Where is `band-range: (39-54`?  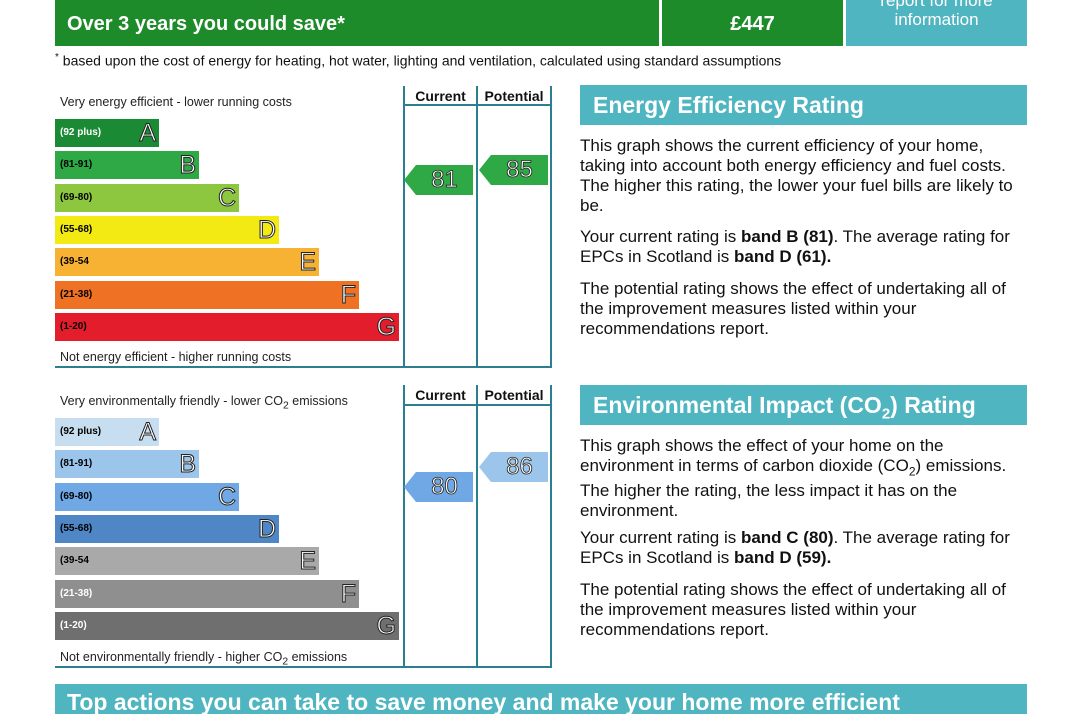
band-range: (39-54 is located at coordinates (74, 262).